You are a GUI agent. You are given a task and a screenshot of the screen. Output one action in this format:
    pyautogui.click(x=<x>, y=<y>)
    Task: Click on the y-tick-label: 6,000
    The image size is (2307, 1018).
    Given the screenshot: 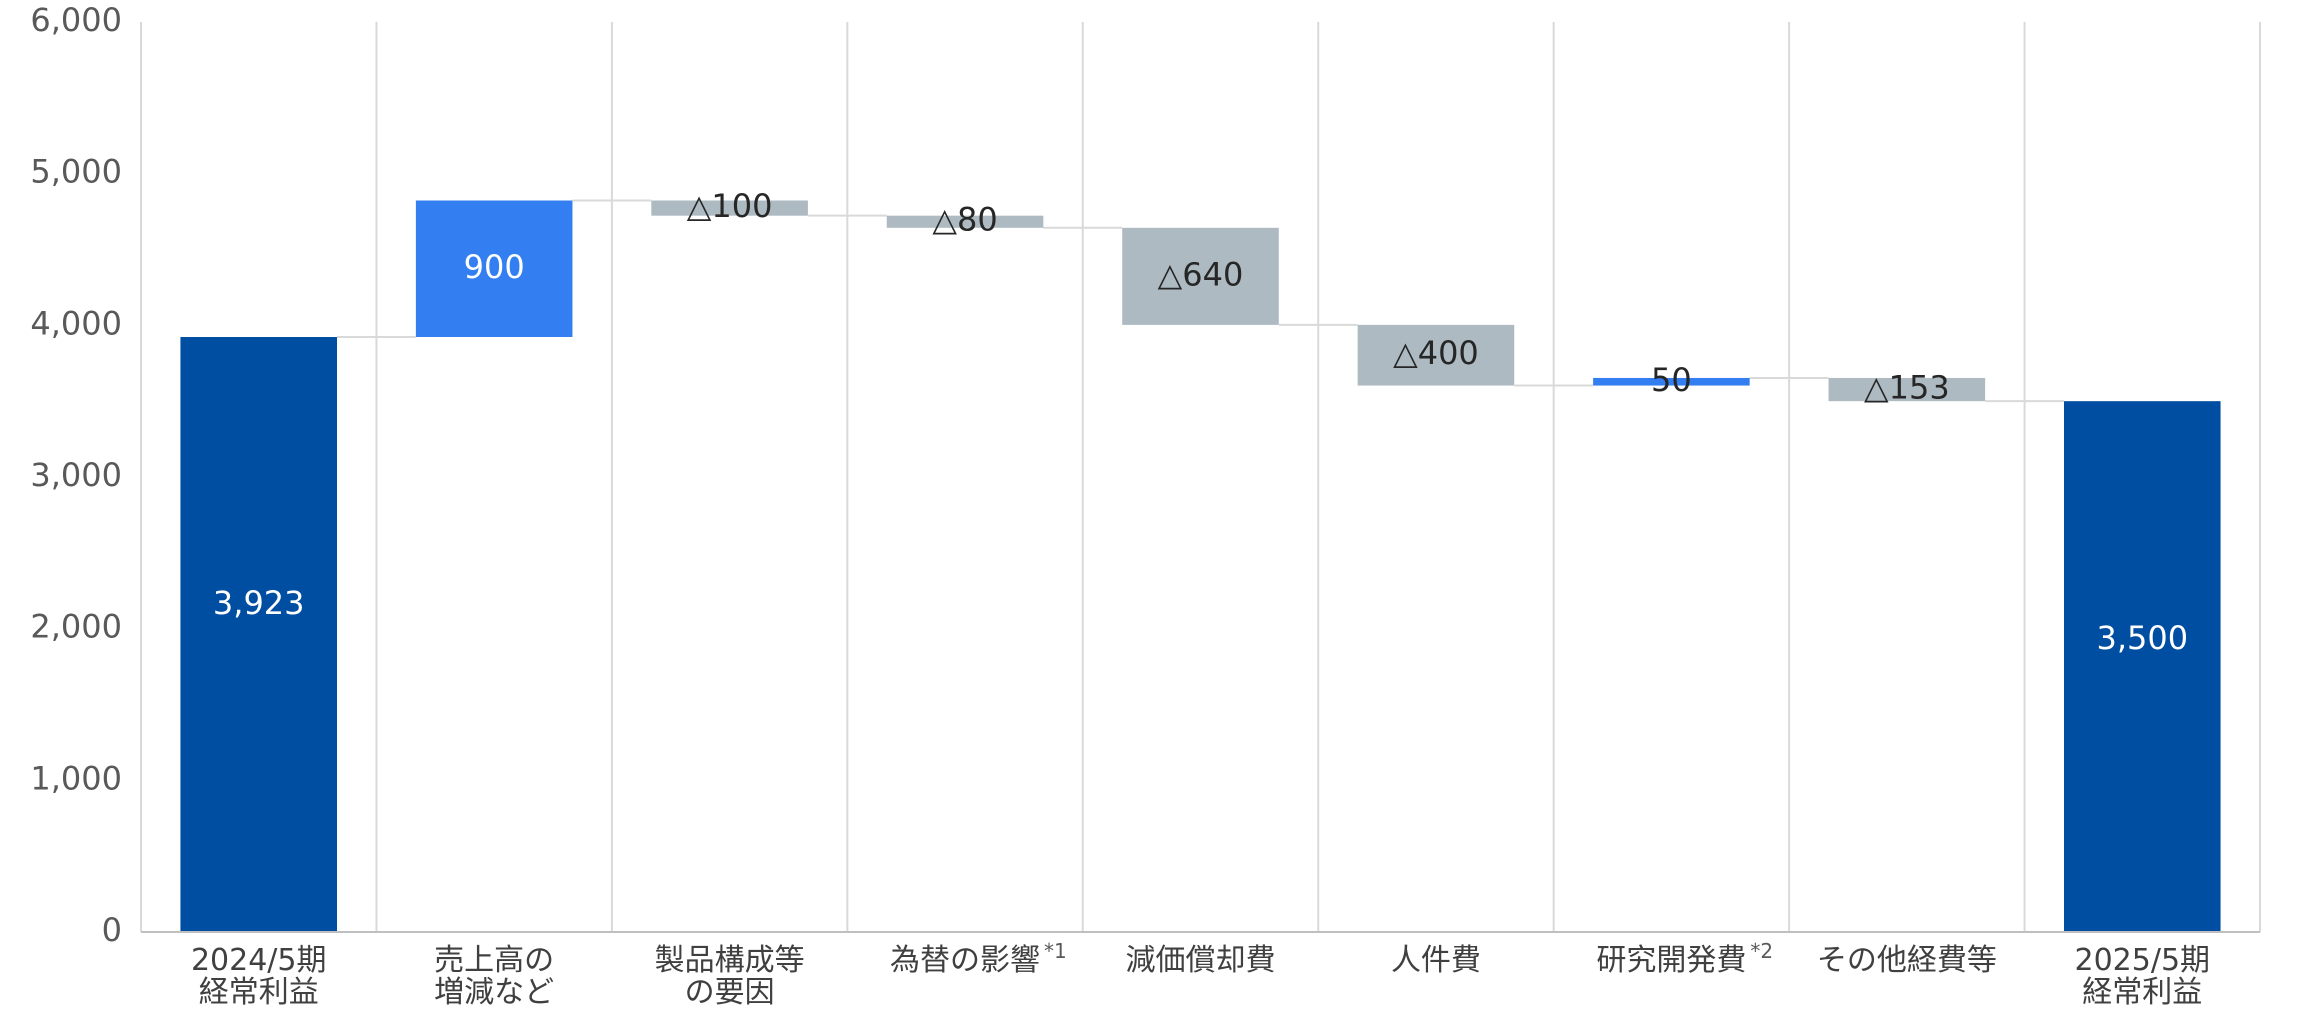 What is the action you would take?
    pyautogui.click(x=76, y=20)
    